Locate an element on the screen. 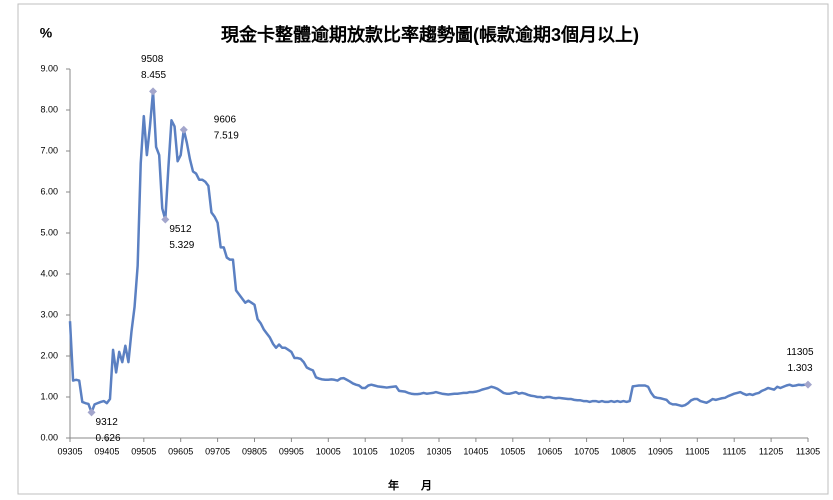 This screenshot has width=833, height=500. annotation-value: 1.303 is located at coordinates (799, 368).